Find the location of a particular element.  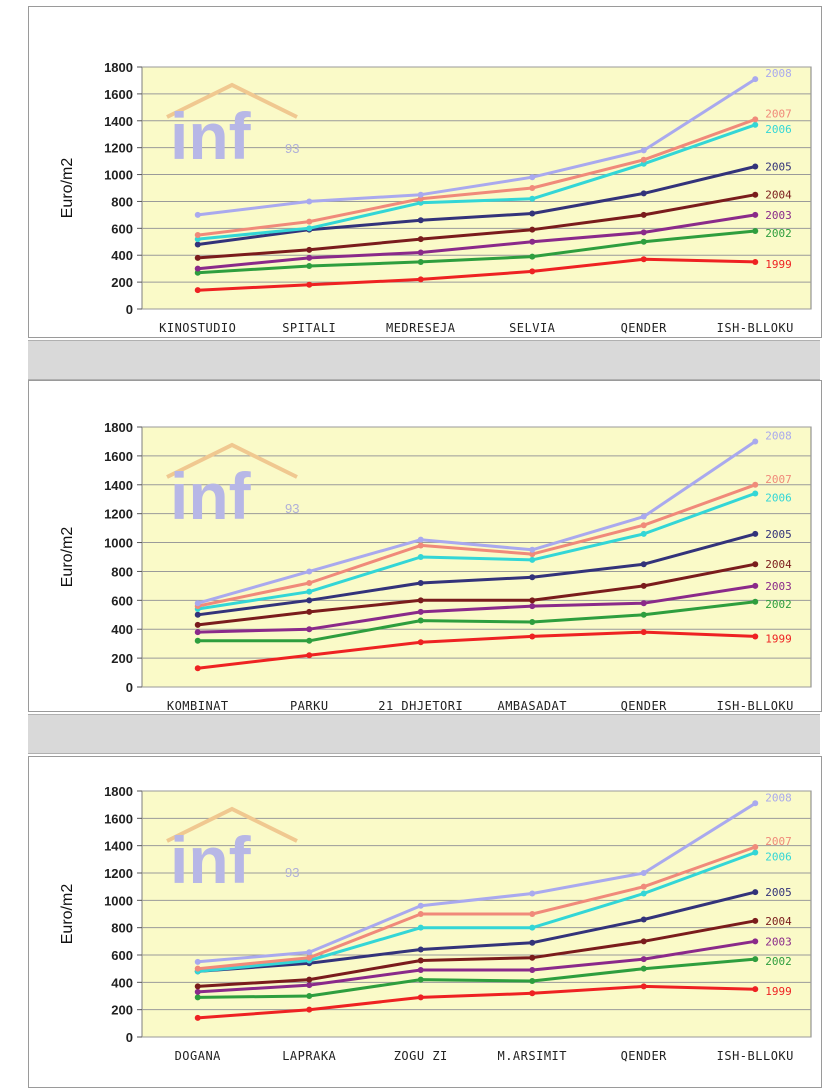

series-line-2003 is located at coordinates (476, 966).